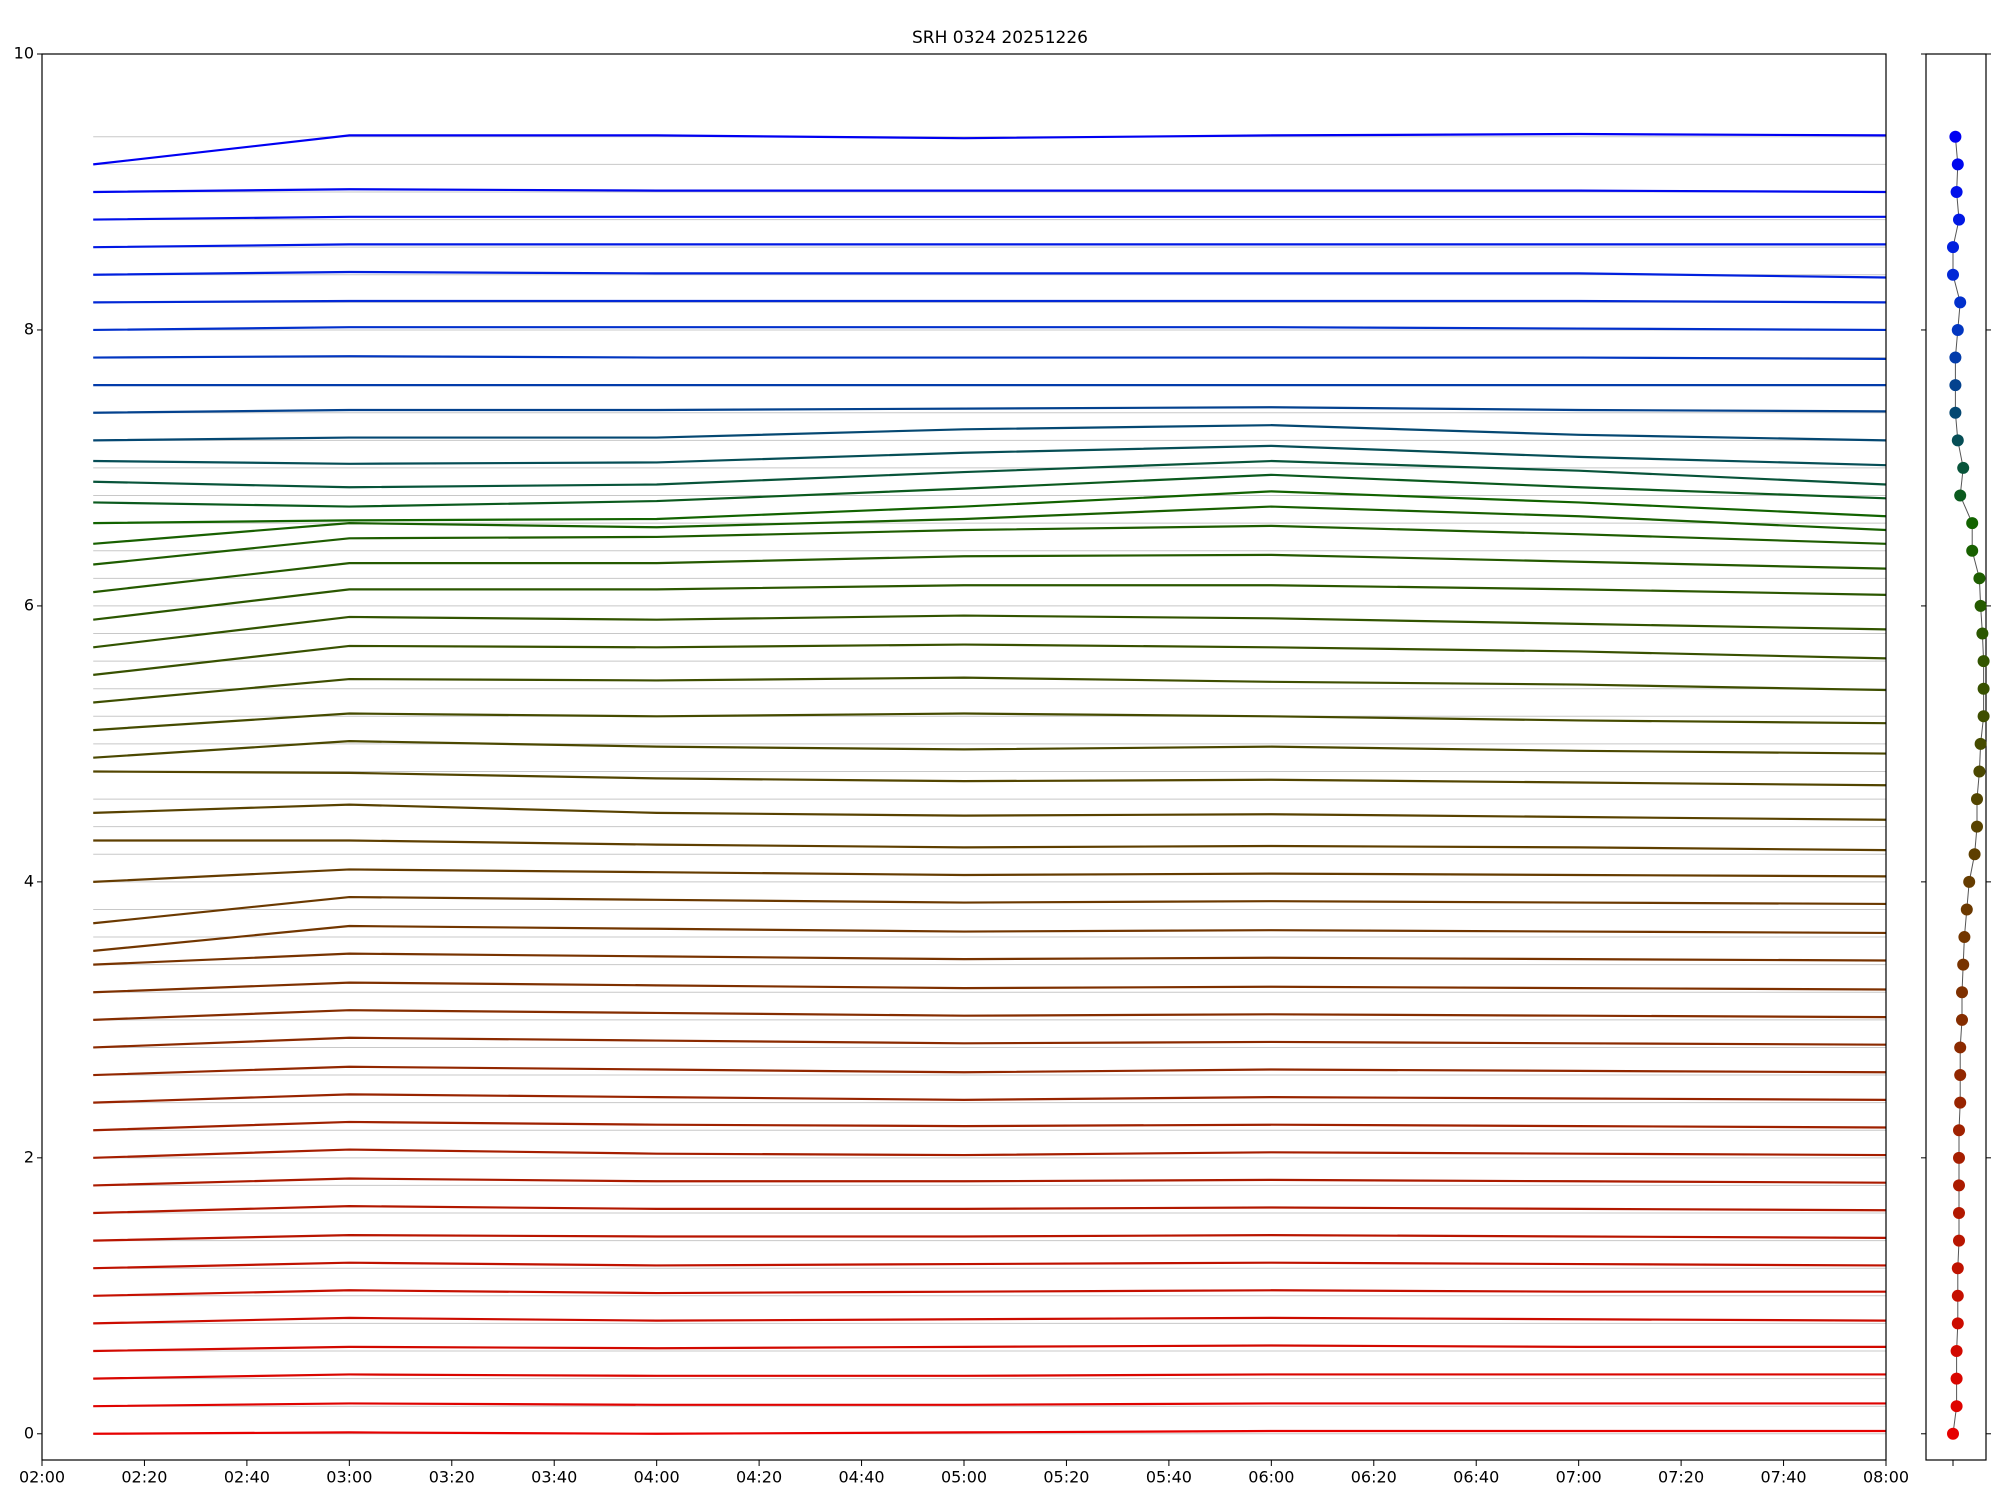 This screenshot has height=1500, width=2000. I want to click on chart-title: SRH 0324 20251226, so click(1000, 38).